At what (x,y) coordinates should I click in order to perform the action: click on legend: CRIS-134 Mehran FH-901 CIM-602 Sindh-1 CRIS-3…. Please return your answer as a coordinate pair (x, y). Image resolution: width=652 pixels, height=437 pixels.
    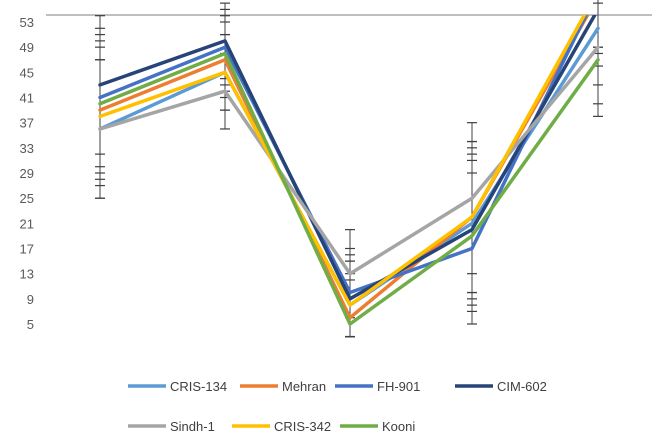
    Looking at the image, I should click on (337, 406).